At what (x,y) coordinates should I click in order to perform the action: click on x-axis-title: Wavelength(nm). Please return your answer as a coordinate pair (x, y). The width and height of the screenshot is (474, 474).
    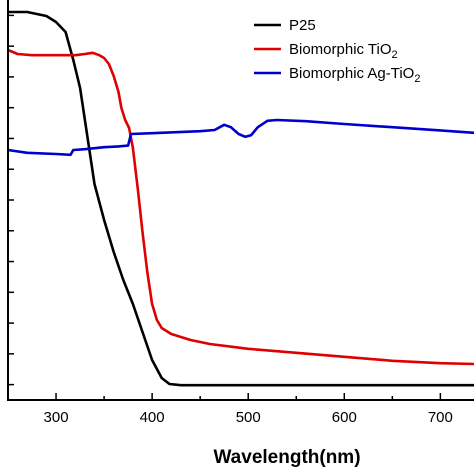
    Looking at the image, I should click on (286, 457).